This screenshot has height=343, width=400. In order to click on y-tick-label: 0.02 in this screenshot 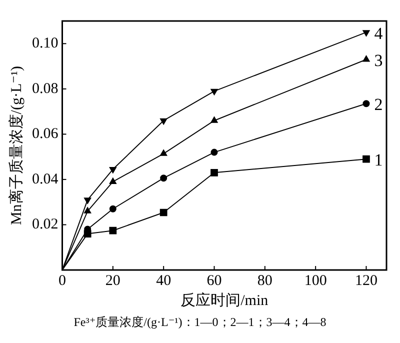, I will do `click(45, 224)`.